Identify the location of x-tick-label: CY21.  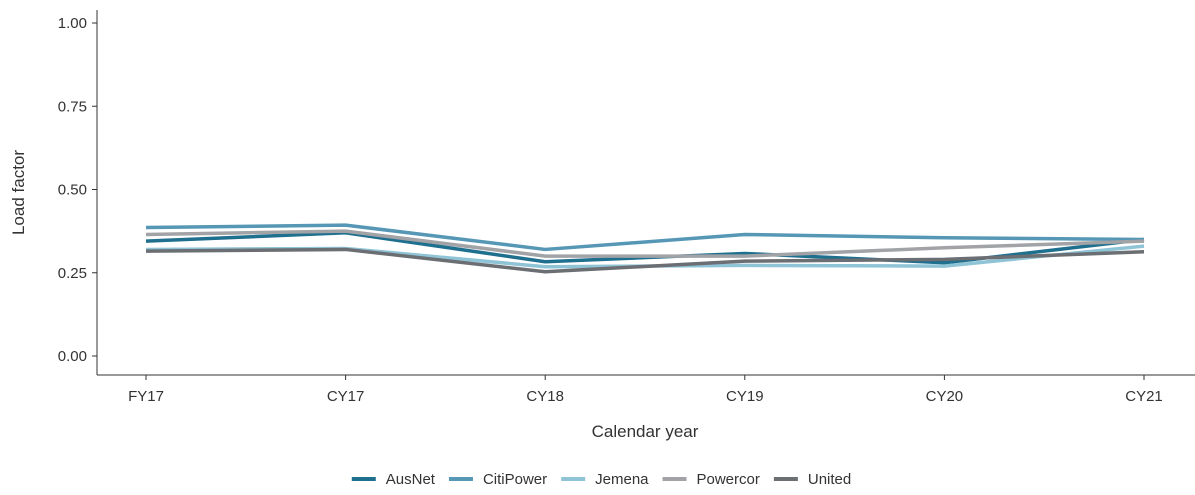
(1144, 396).